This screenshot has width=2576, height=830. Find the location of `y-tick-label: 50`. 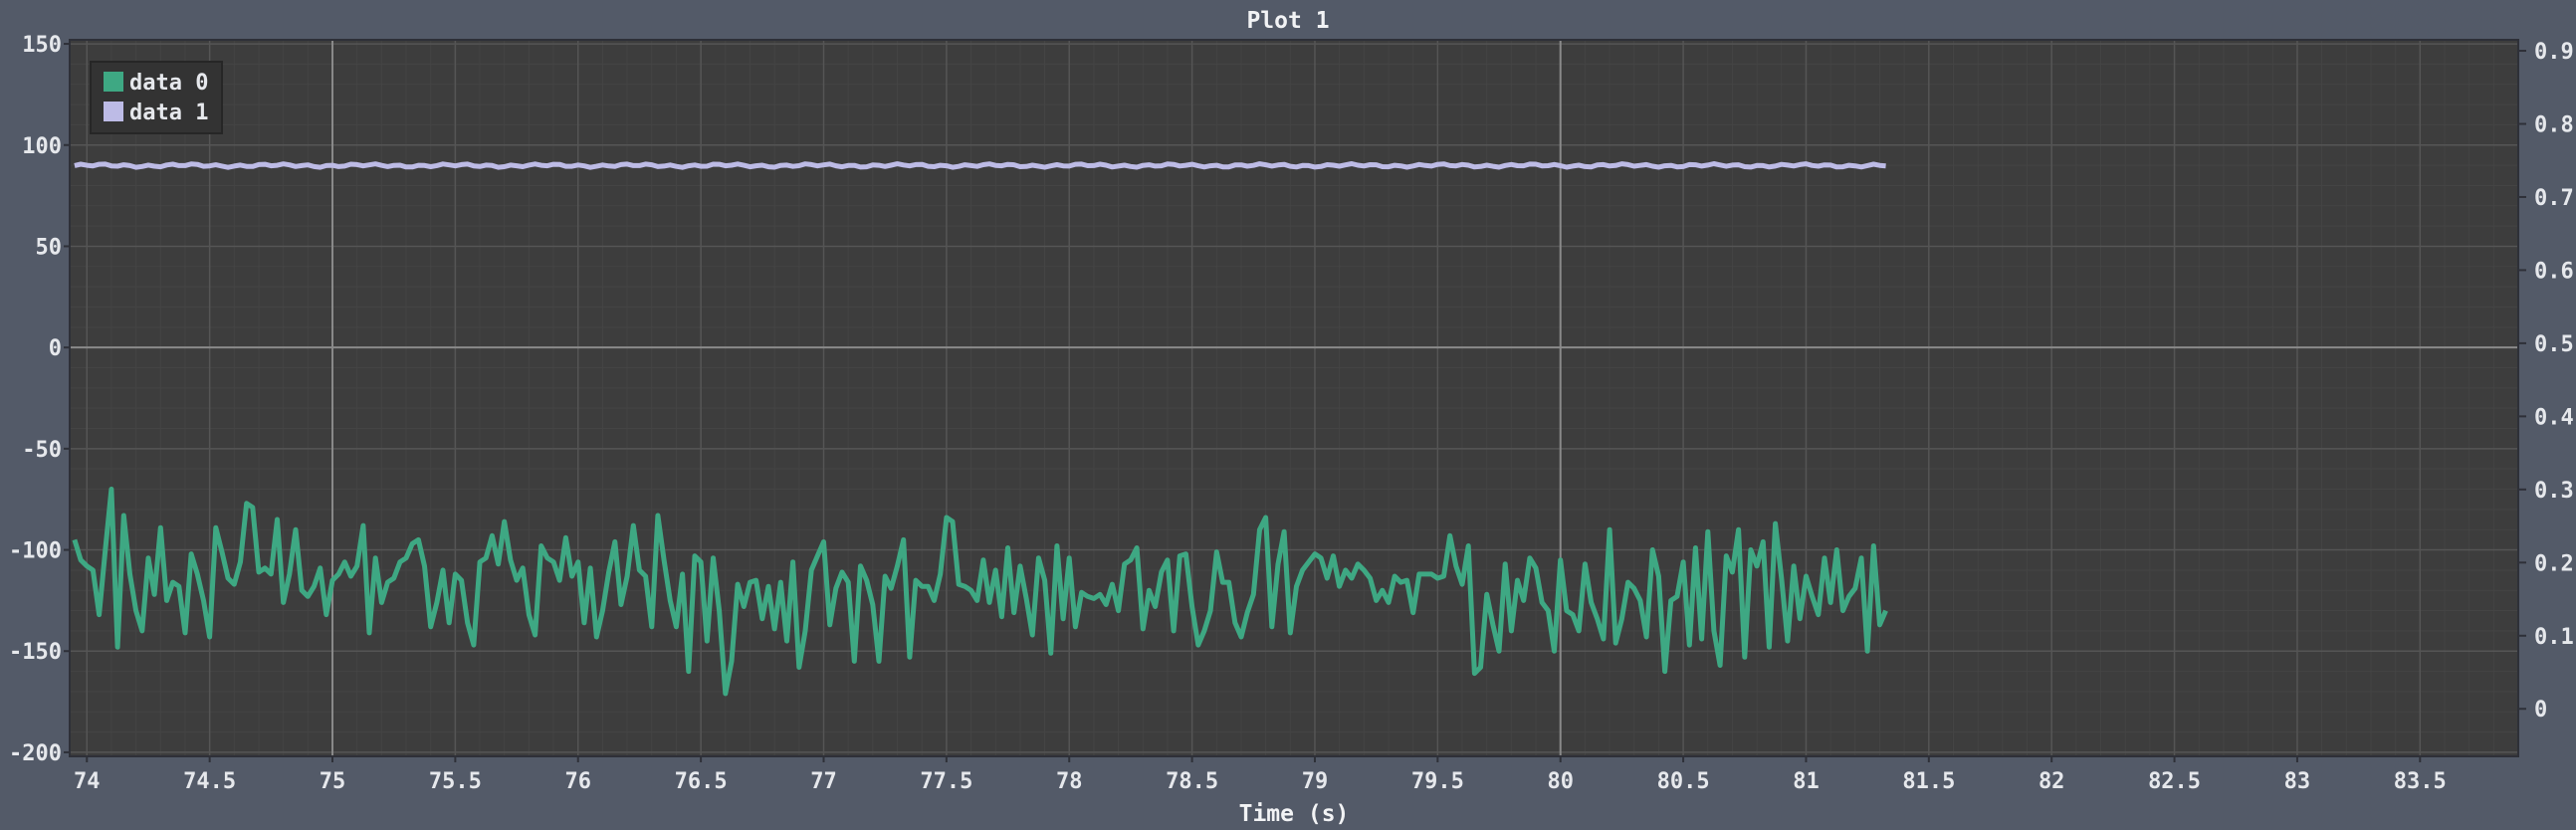

y-tick-label: 50 is located at coordinates (49, 247).